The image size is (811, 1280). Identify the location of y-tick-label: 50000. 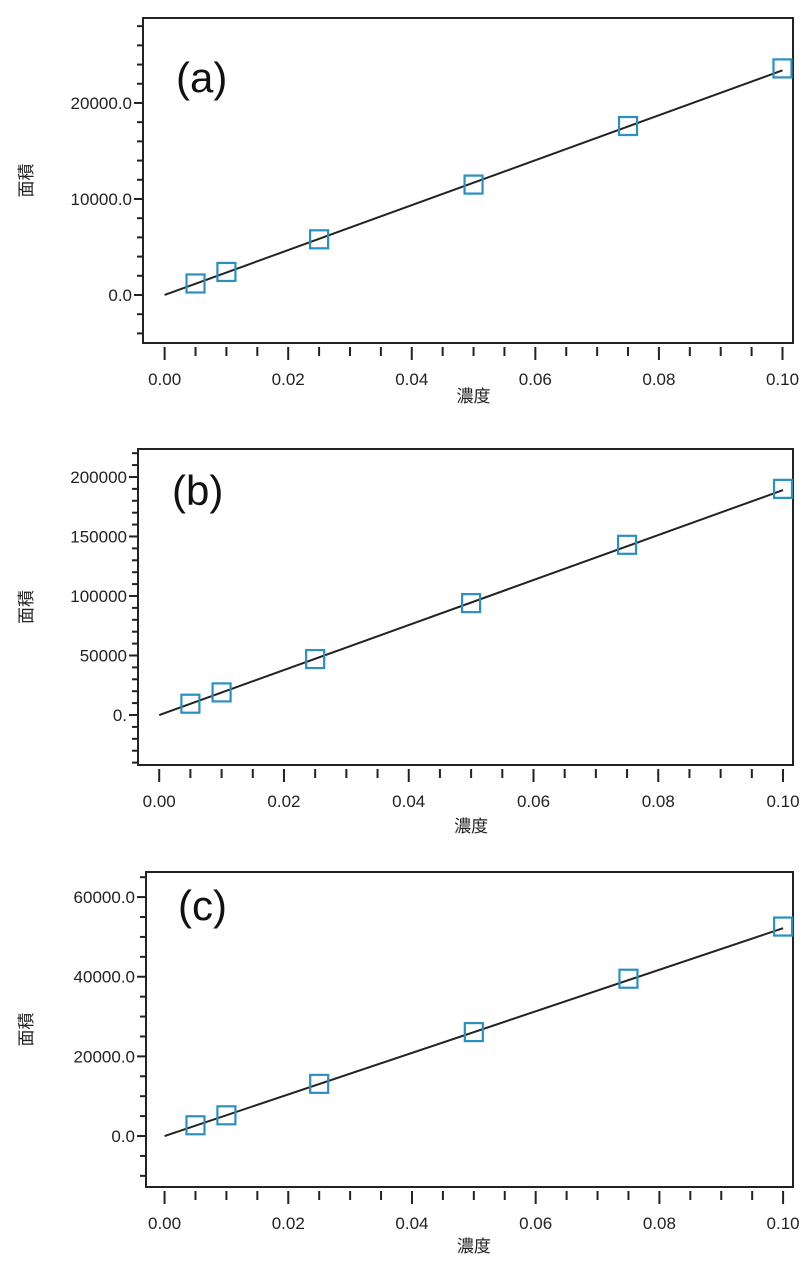
(103, 656).